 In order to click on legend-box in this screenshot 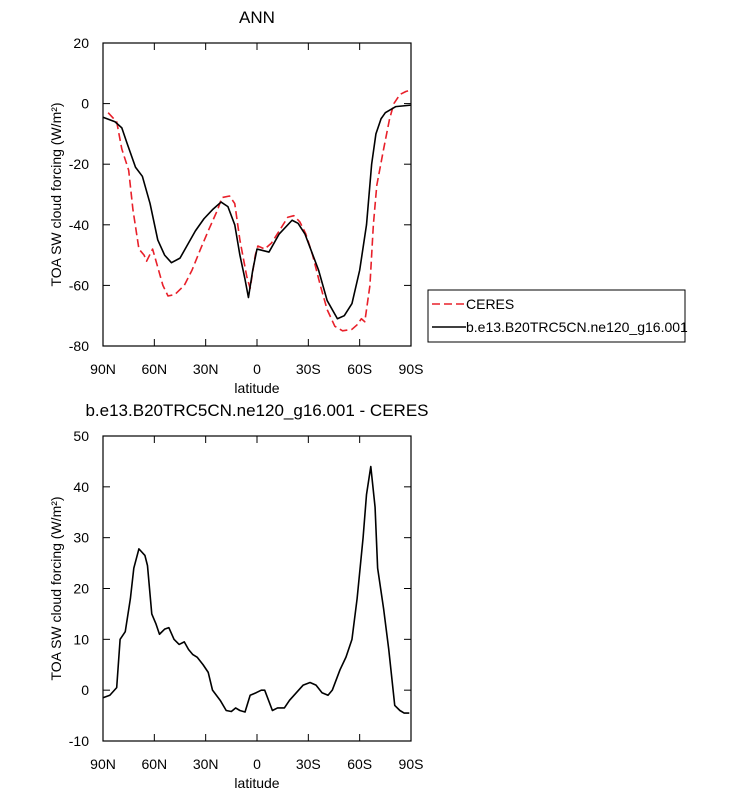, I will do `click(556, 316)`.